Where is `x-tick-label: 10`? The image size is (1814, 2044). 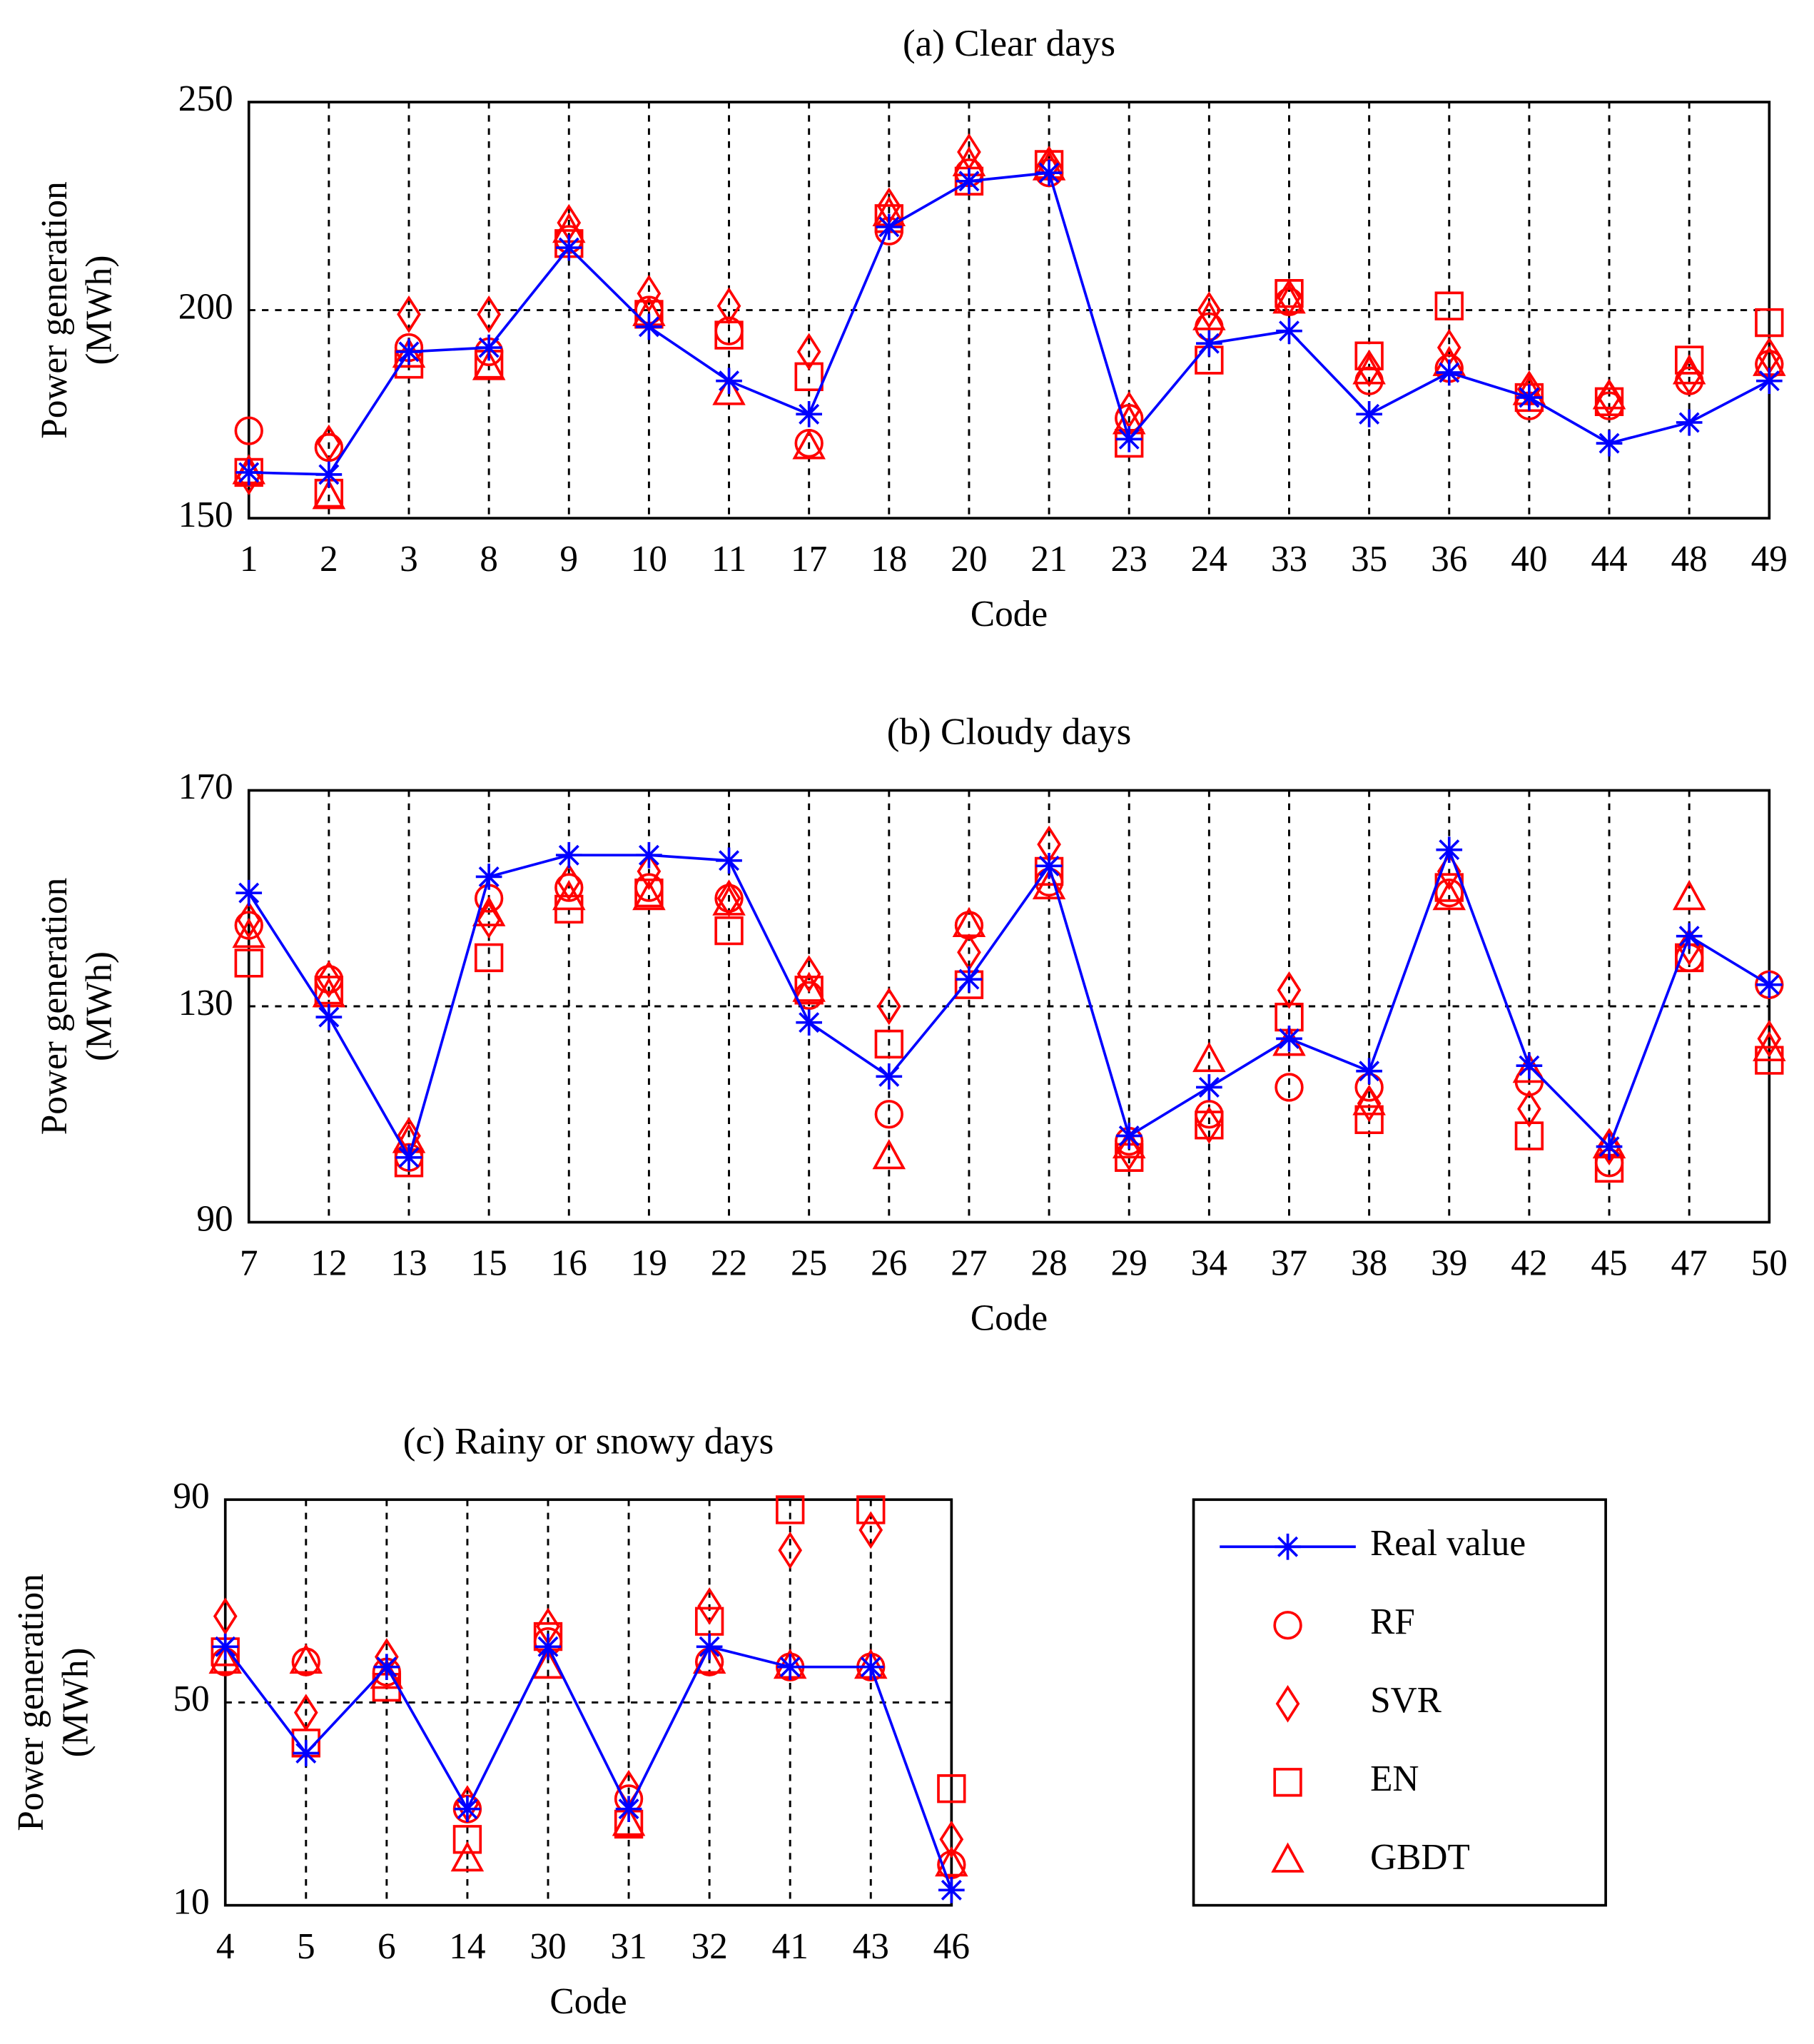
x-tick-label: 10 is located at coordinates (649, 559).